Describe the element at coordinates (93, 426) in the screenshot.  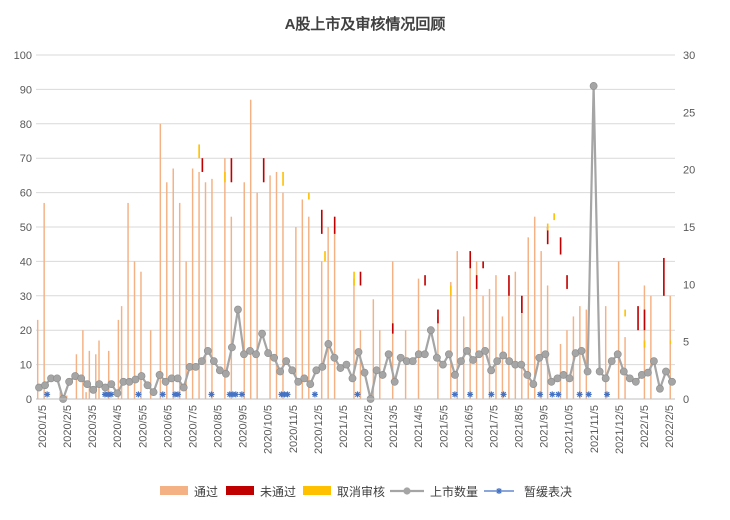
I see `x-tick-label: 2020/3/5` at that location.